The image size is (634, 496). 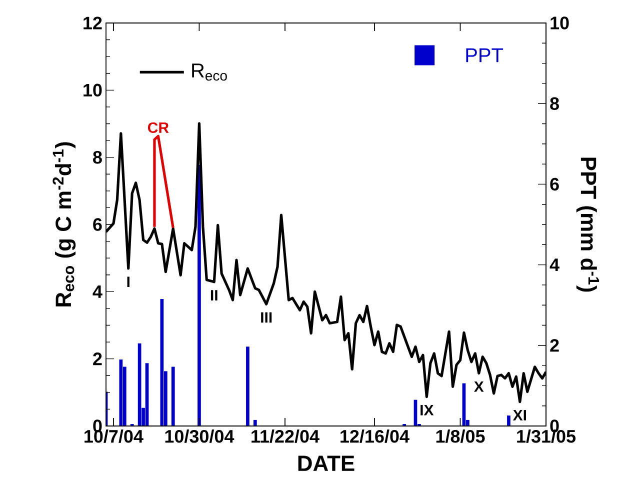 What do you see at coordinates (479, 386) in the screenshot?
I see `annotation: X` at bounding box center [479, 386].